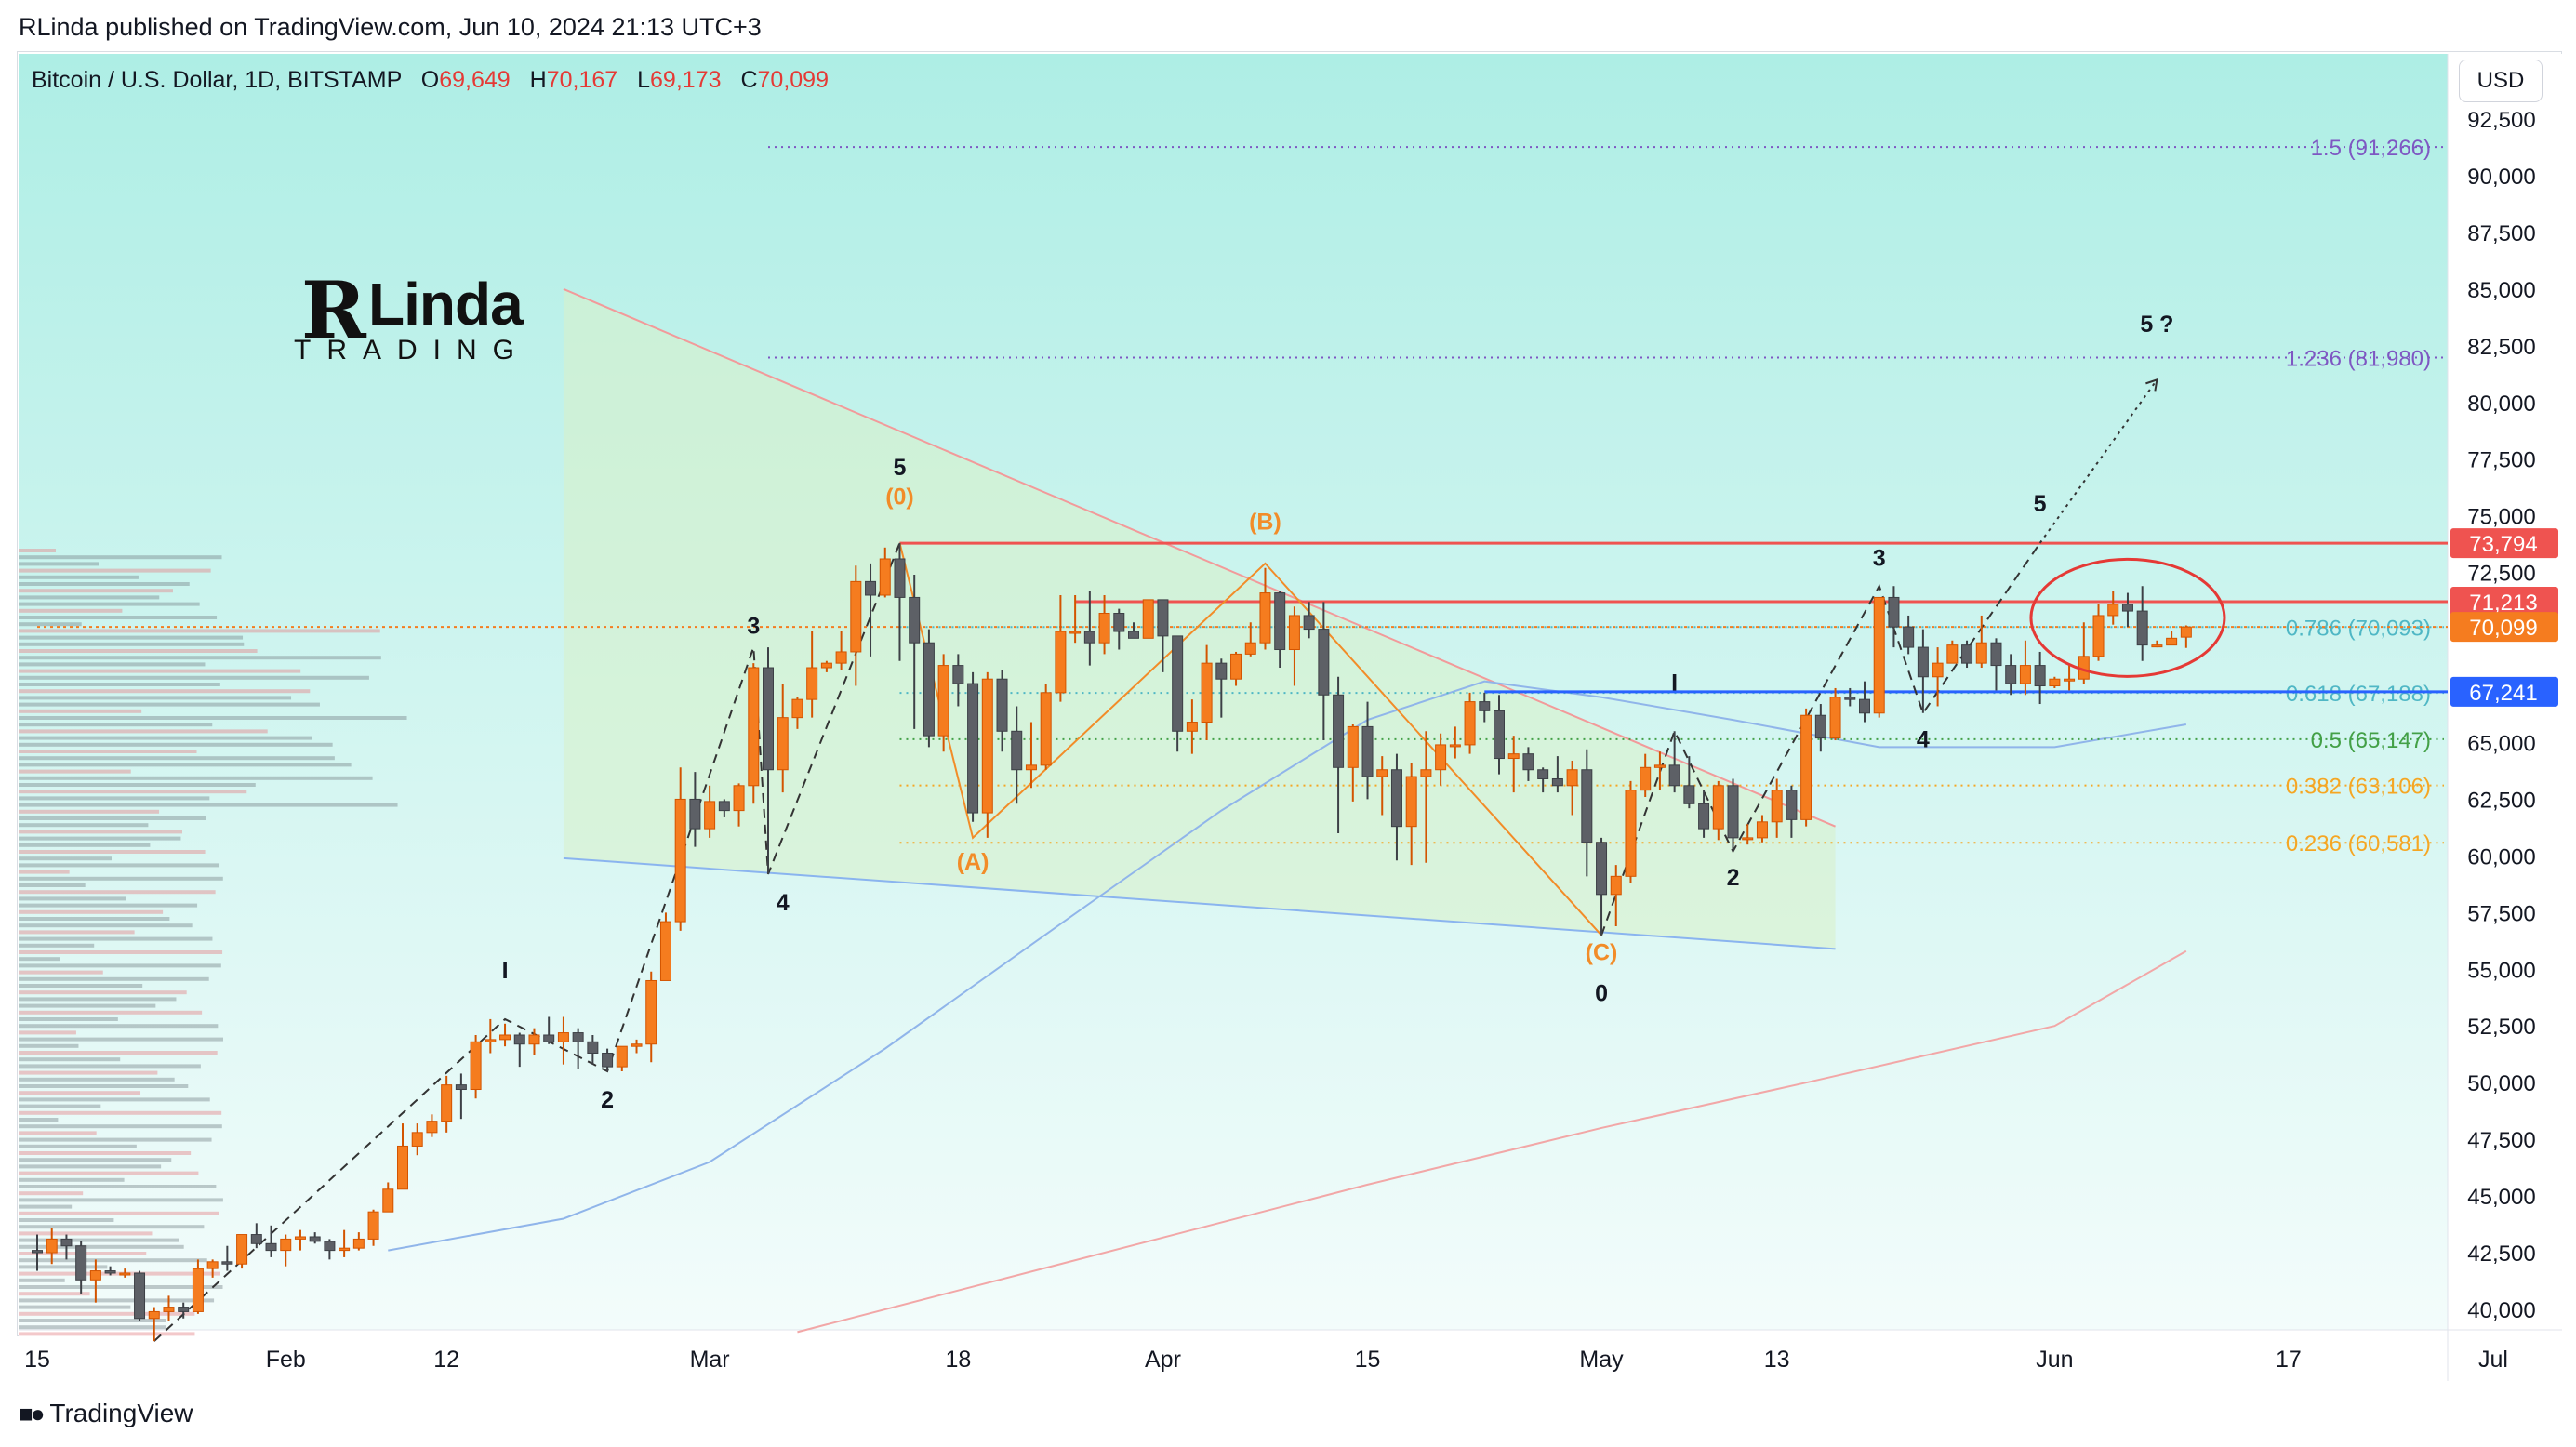  Describe the element at coordinates (1163, 1360) in the screenshot. I see `x-axis-tick-label: Apr` at that location.